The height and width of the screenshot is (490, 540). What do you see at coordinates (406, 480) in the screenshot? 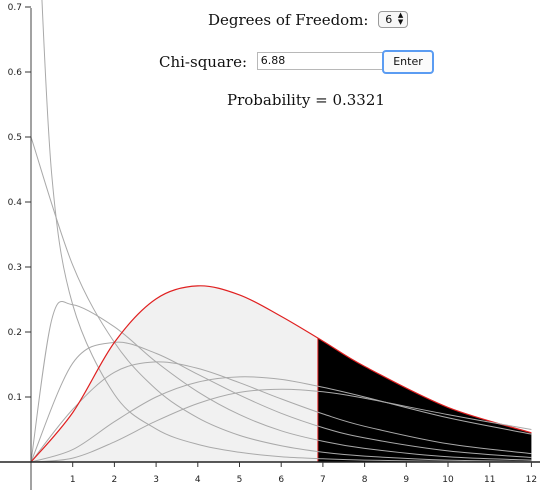
I see `x-tick-label: 9` at bounding box center [406, 480].